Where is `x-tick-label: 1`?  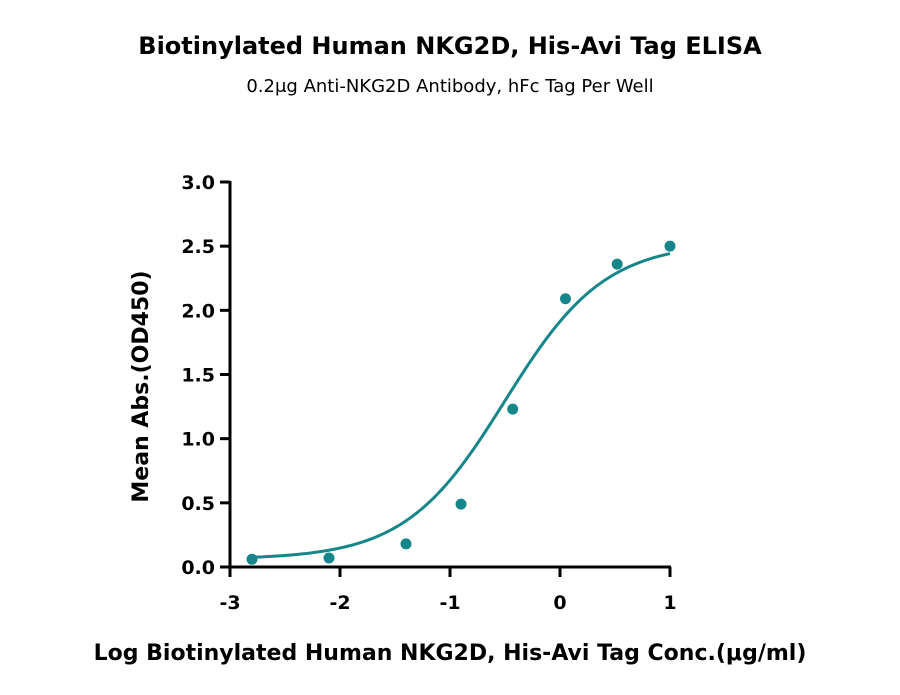
x-tick-label: 1 is located at coordinates (669, 603).